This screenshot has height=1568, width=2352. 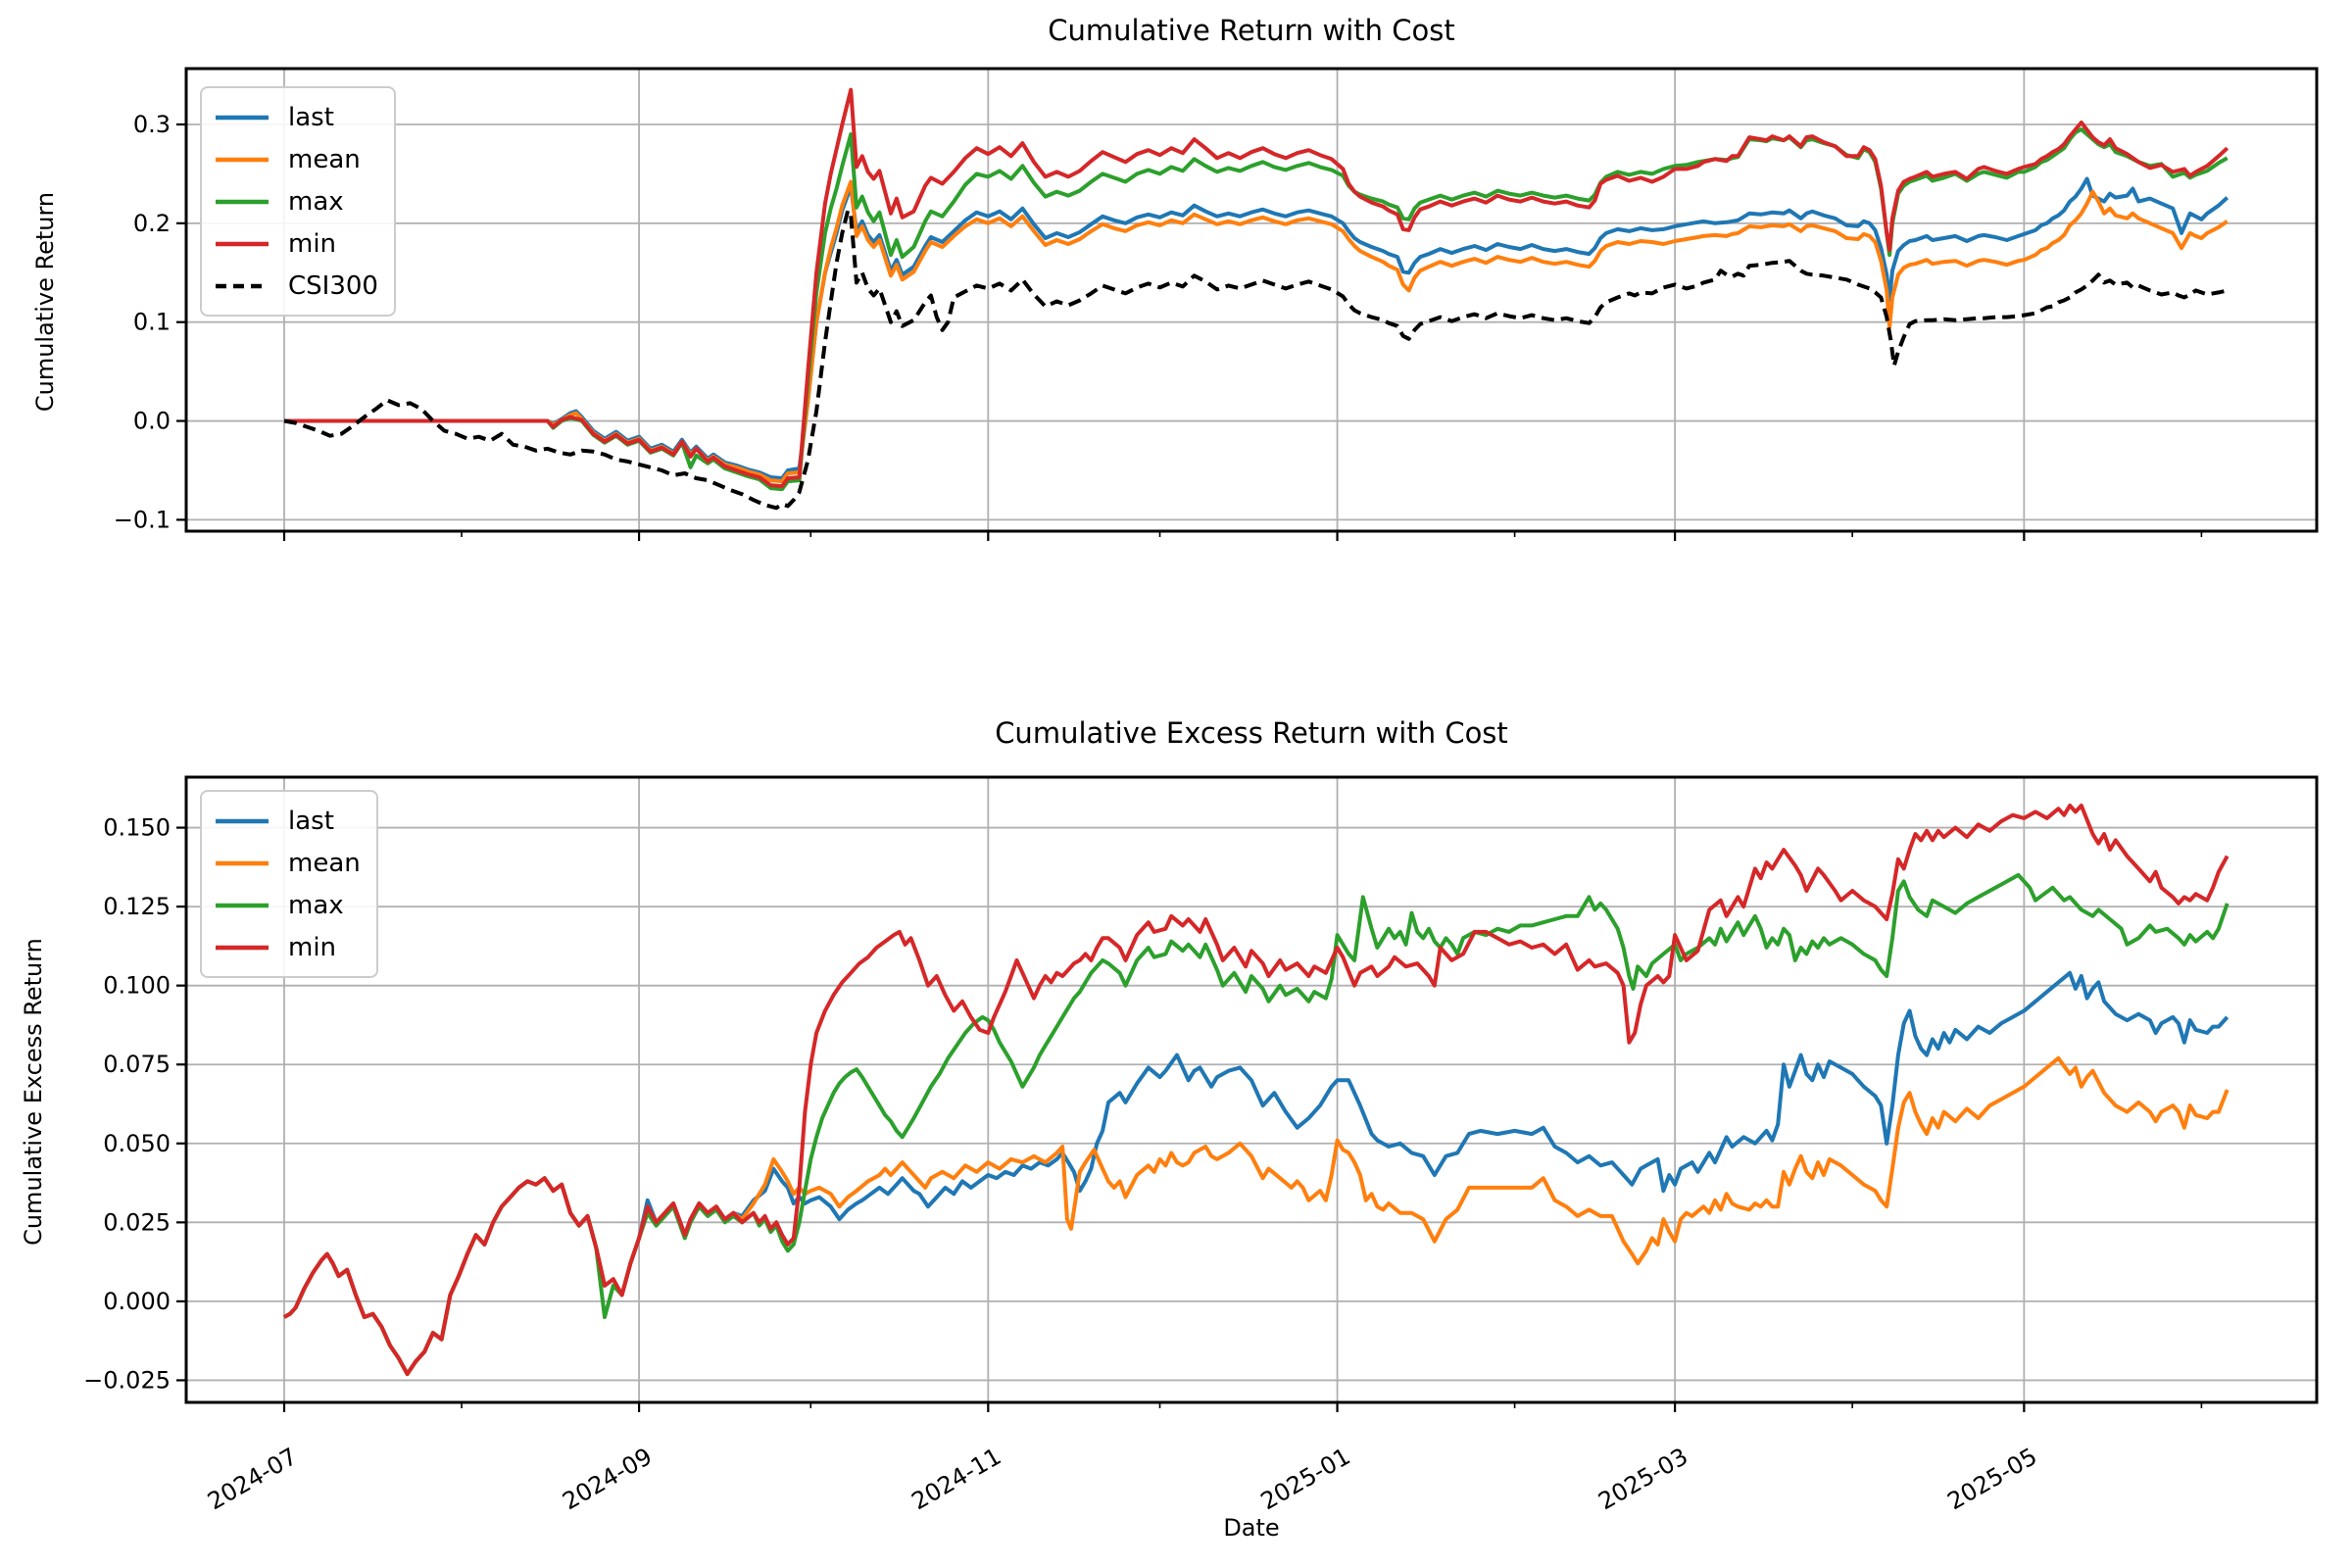 What do you see at coordinates (1642, 1479) in the screenshot?
I see `x-tick-label: 2025-03` at bounding box center [1642, 1479].